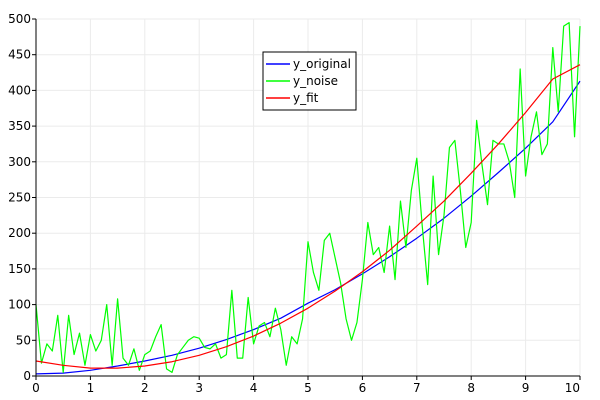 This screenshot has height=400, width=600. I want to click on y-tick-label-9: 450, so click(19, 55).